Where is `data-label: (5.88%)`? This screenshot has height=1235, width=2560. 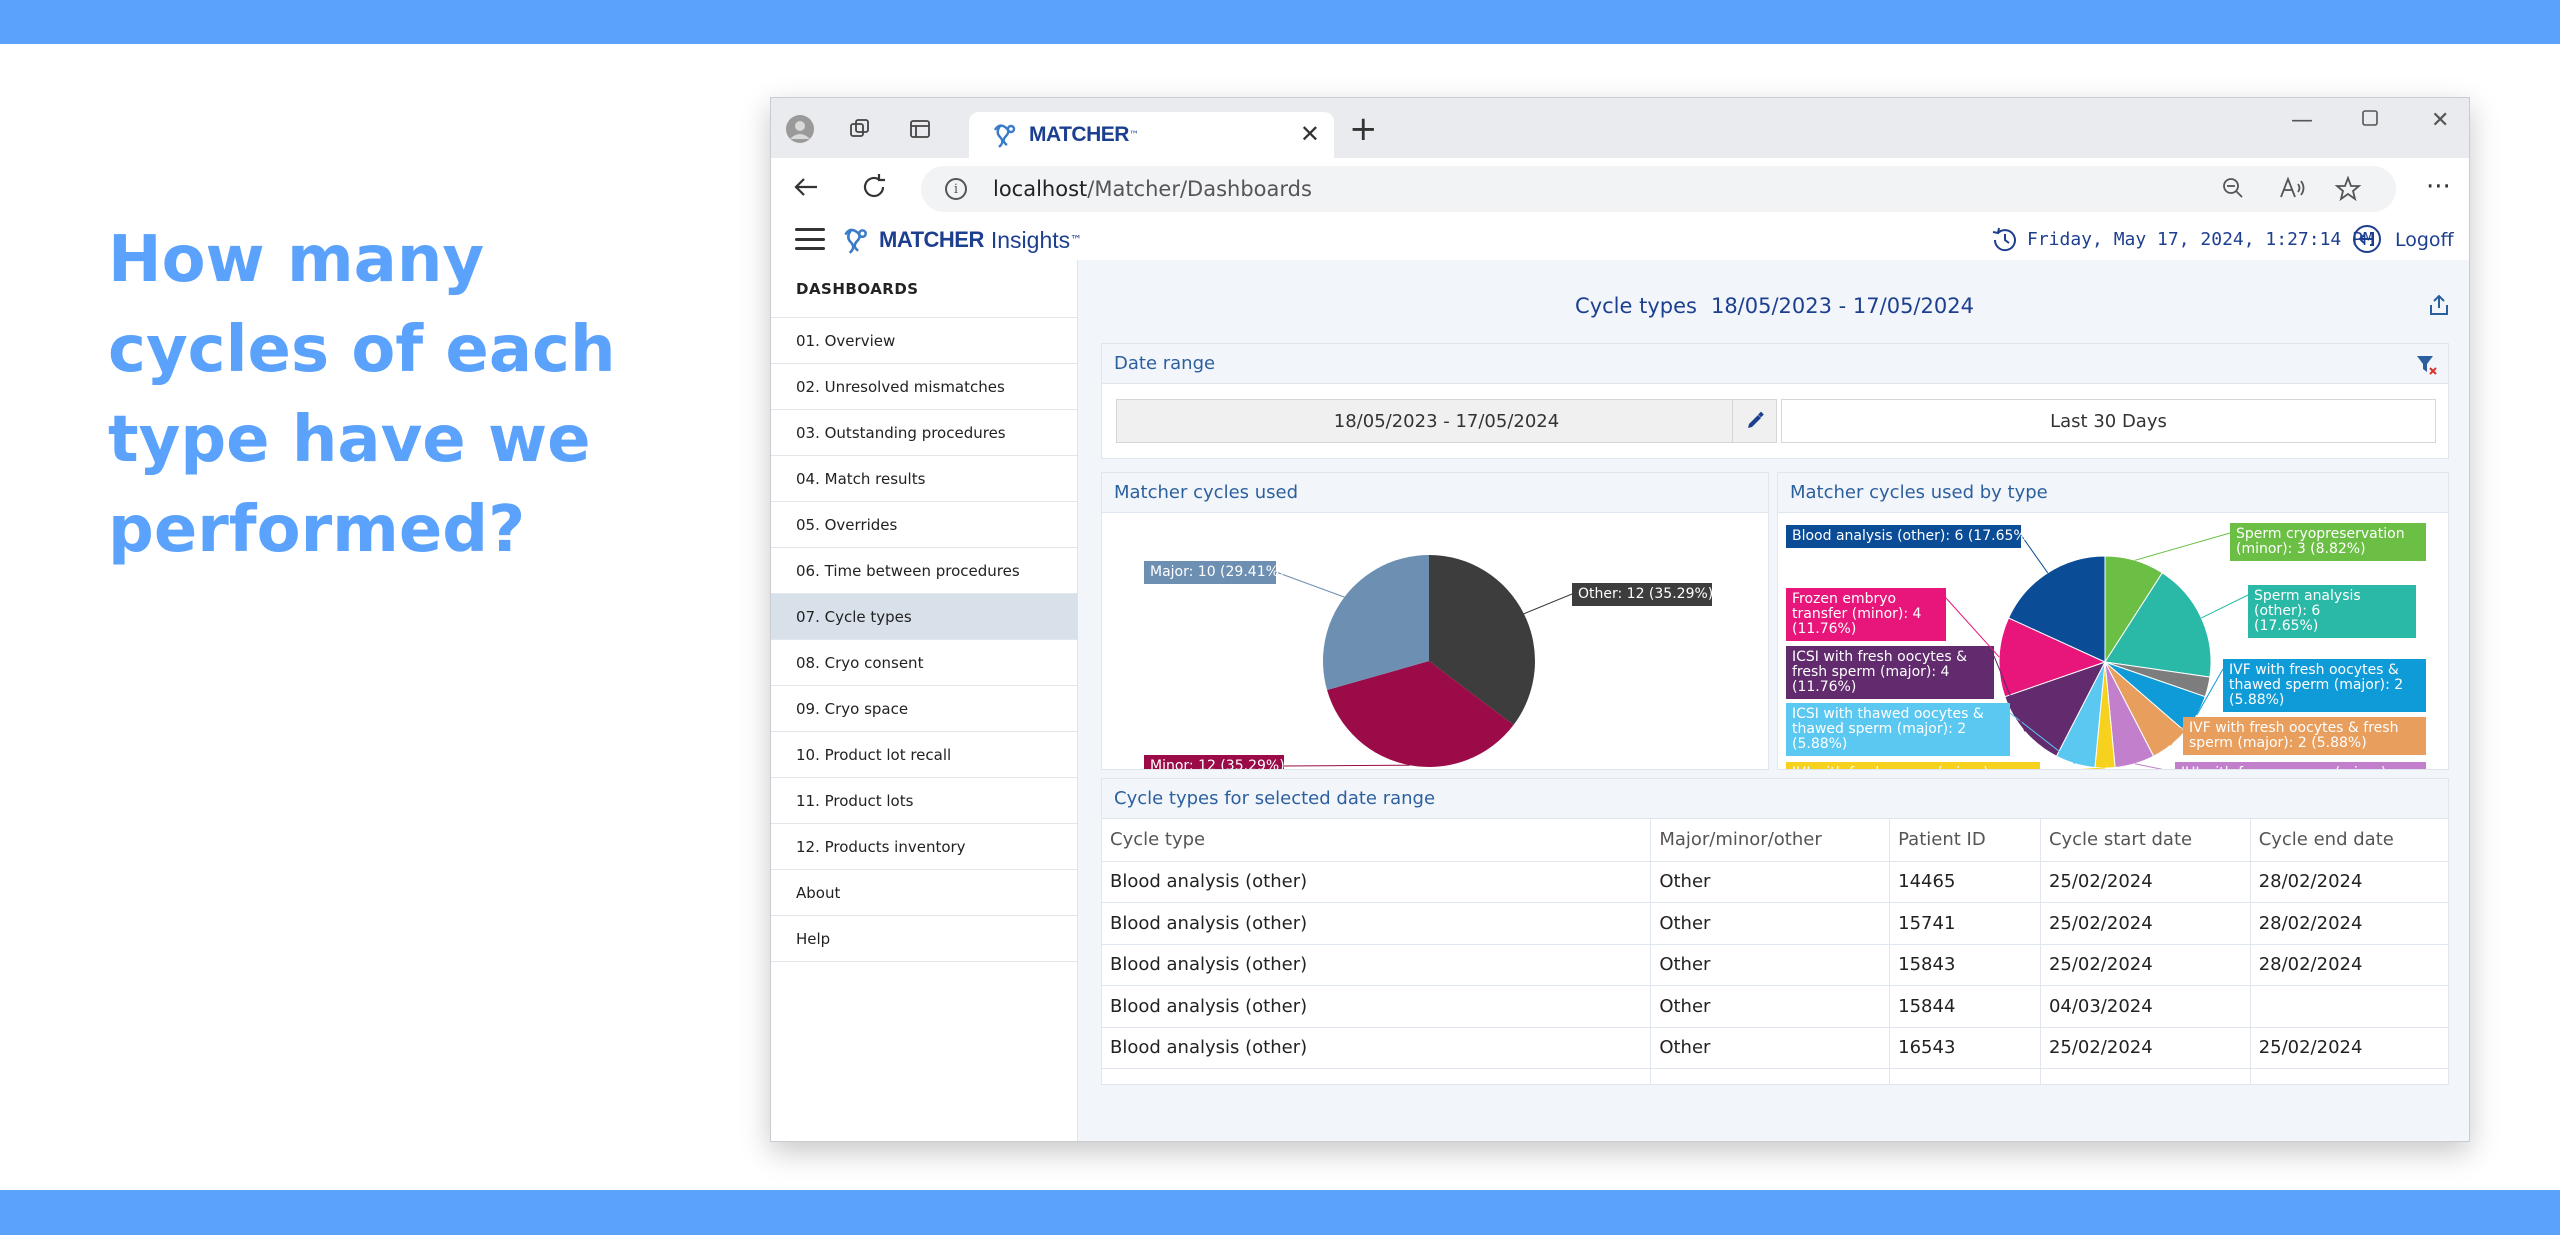
data-label: (5.88%) is located at coordinates (1819, 744).